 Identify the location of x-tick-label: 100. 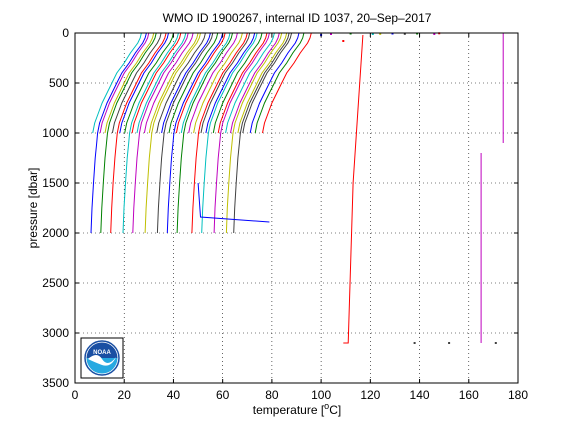
(321, 395).